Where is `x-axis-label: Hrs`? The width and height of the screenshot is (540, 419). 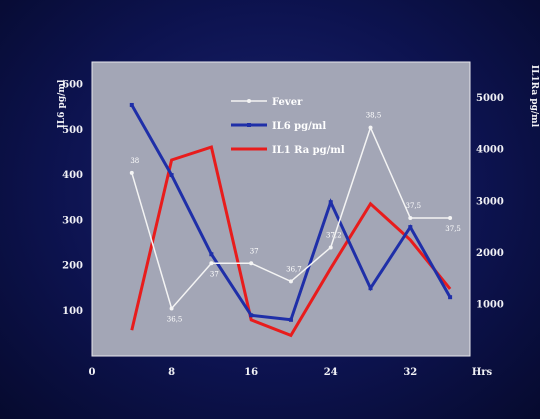
x-axis-label: Hrs is located at coordinates (482, 372).